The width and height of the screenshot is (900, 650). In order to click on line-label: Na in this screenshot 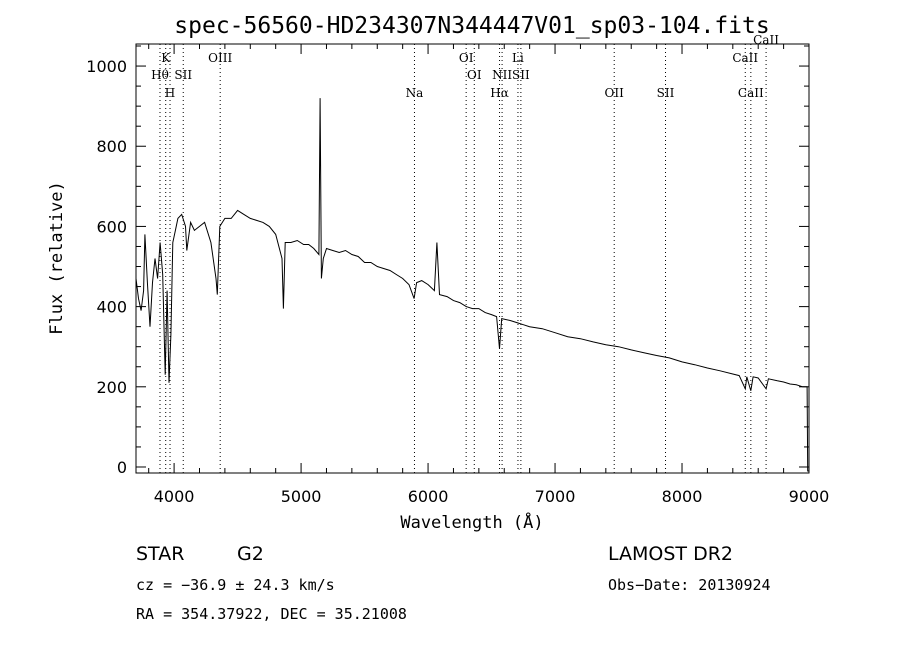, I will do `click(415, 93)`.